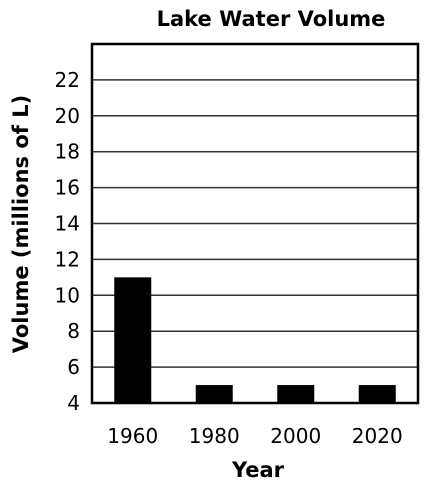  I want to click on x-tick-labels: 1960 1980 2000 2020, so click(254, 436).